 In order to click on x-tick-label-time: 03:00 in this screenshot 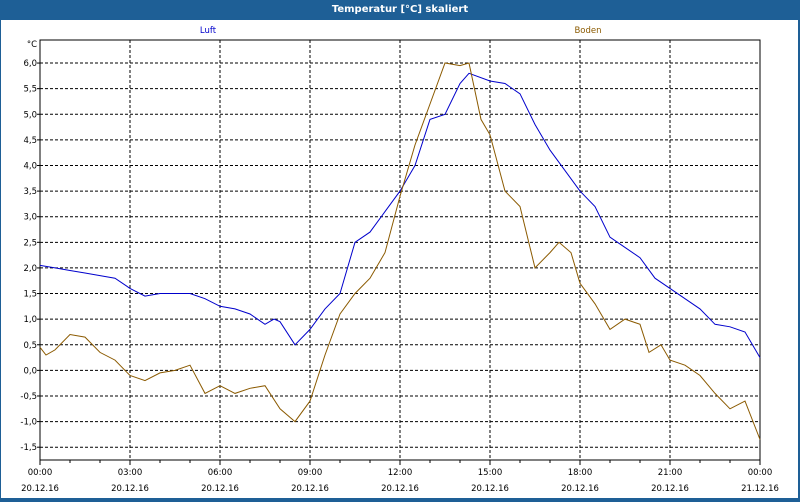, I will do `click(130, 473)`.